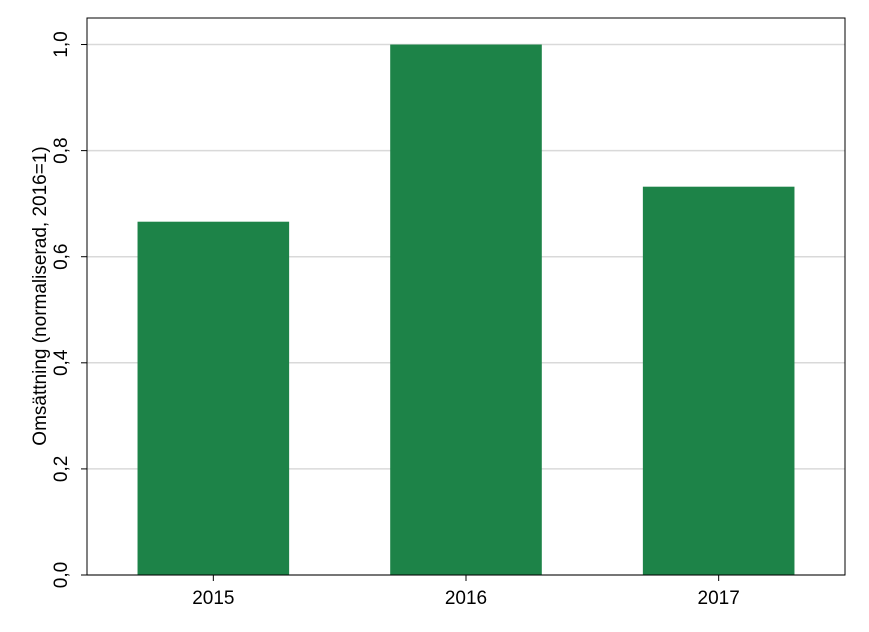 This screenshot has height=632, width=869. Describe the element at coordinates (719, 598) in the screenshot. I see `x-tick-label: 2017` at that location.